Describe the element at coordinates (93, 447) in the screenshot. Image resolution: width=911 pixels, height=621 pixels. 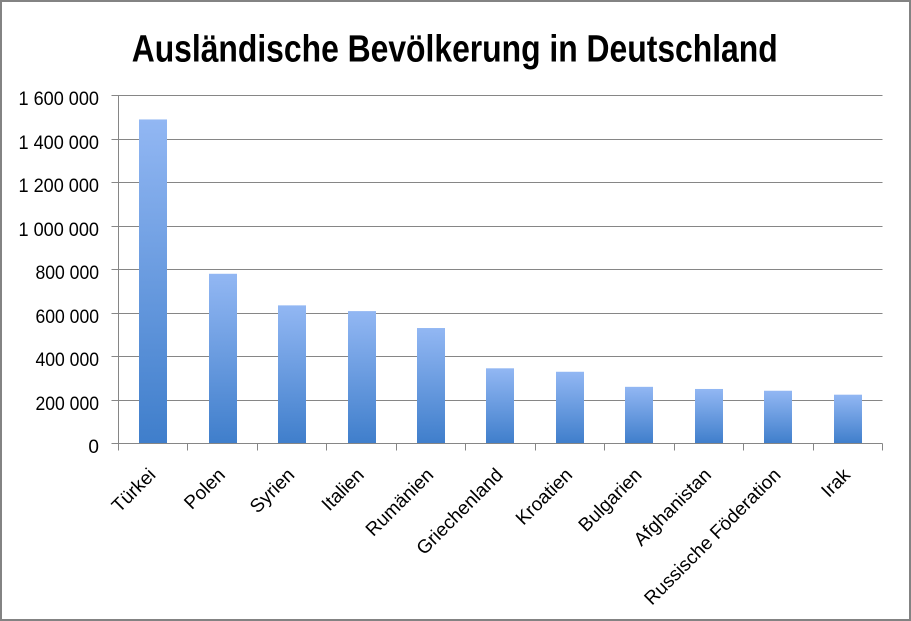
I see `svg-text: 0` at that location.